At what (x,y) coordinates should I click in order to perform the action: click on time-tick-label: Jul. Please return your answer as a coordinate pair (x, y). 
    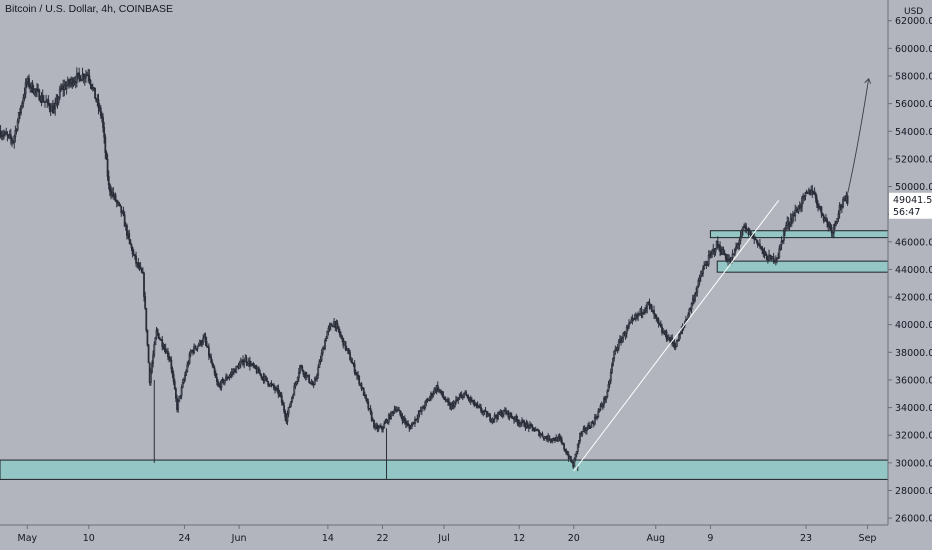
    Looking at the image, I should click on (443, 538).